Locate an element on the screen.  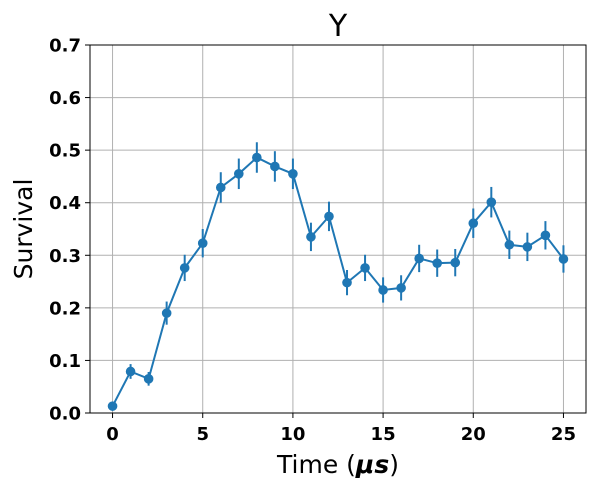
y-tick-label: 0.0 is located at coordinates (65, 414).